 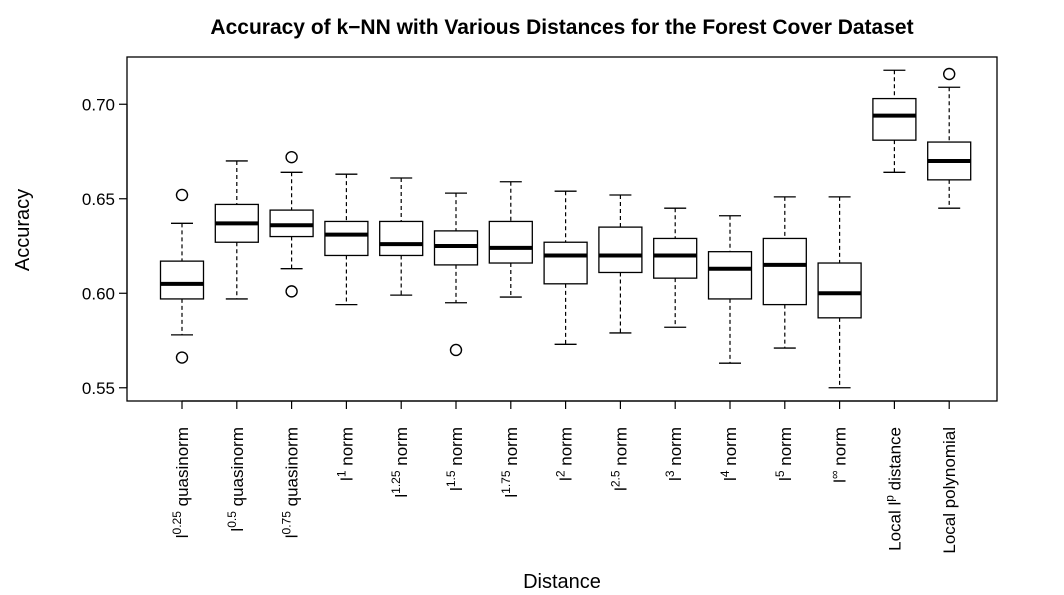 I want to click on x-tick-label: l0.75 quasinorm, so click(x=291, y=482).